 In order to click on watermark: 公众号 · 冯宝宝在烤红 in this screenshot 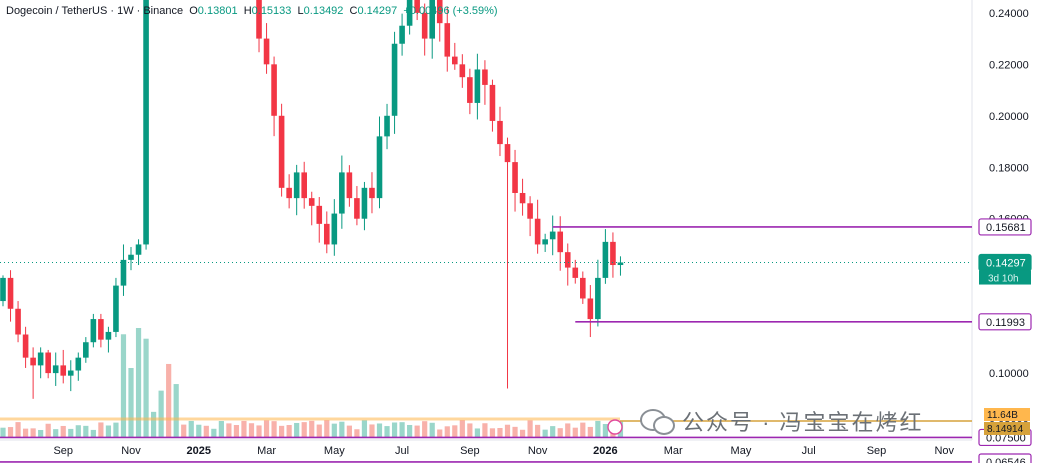, I will do `click(782, 421)`.